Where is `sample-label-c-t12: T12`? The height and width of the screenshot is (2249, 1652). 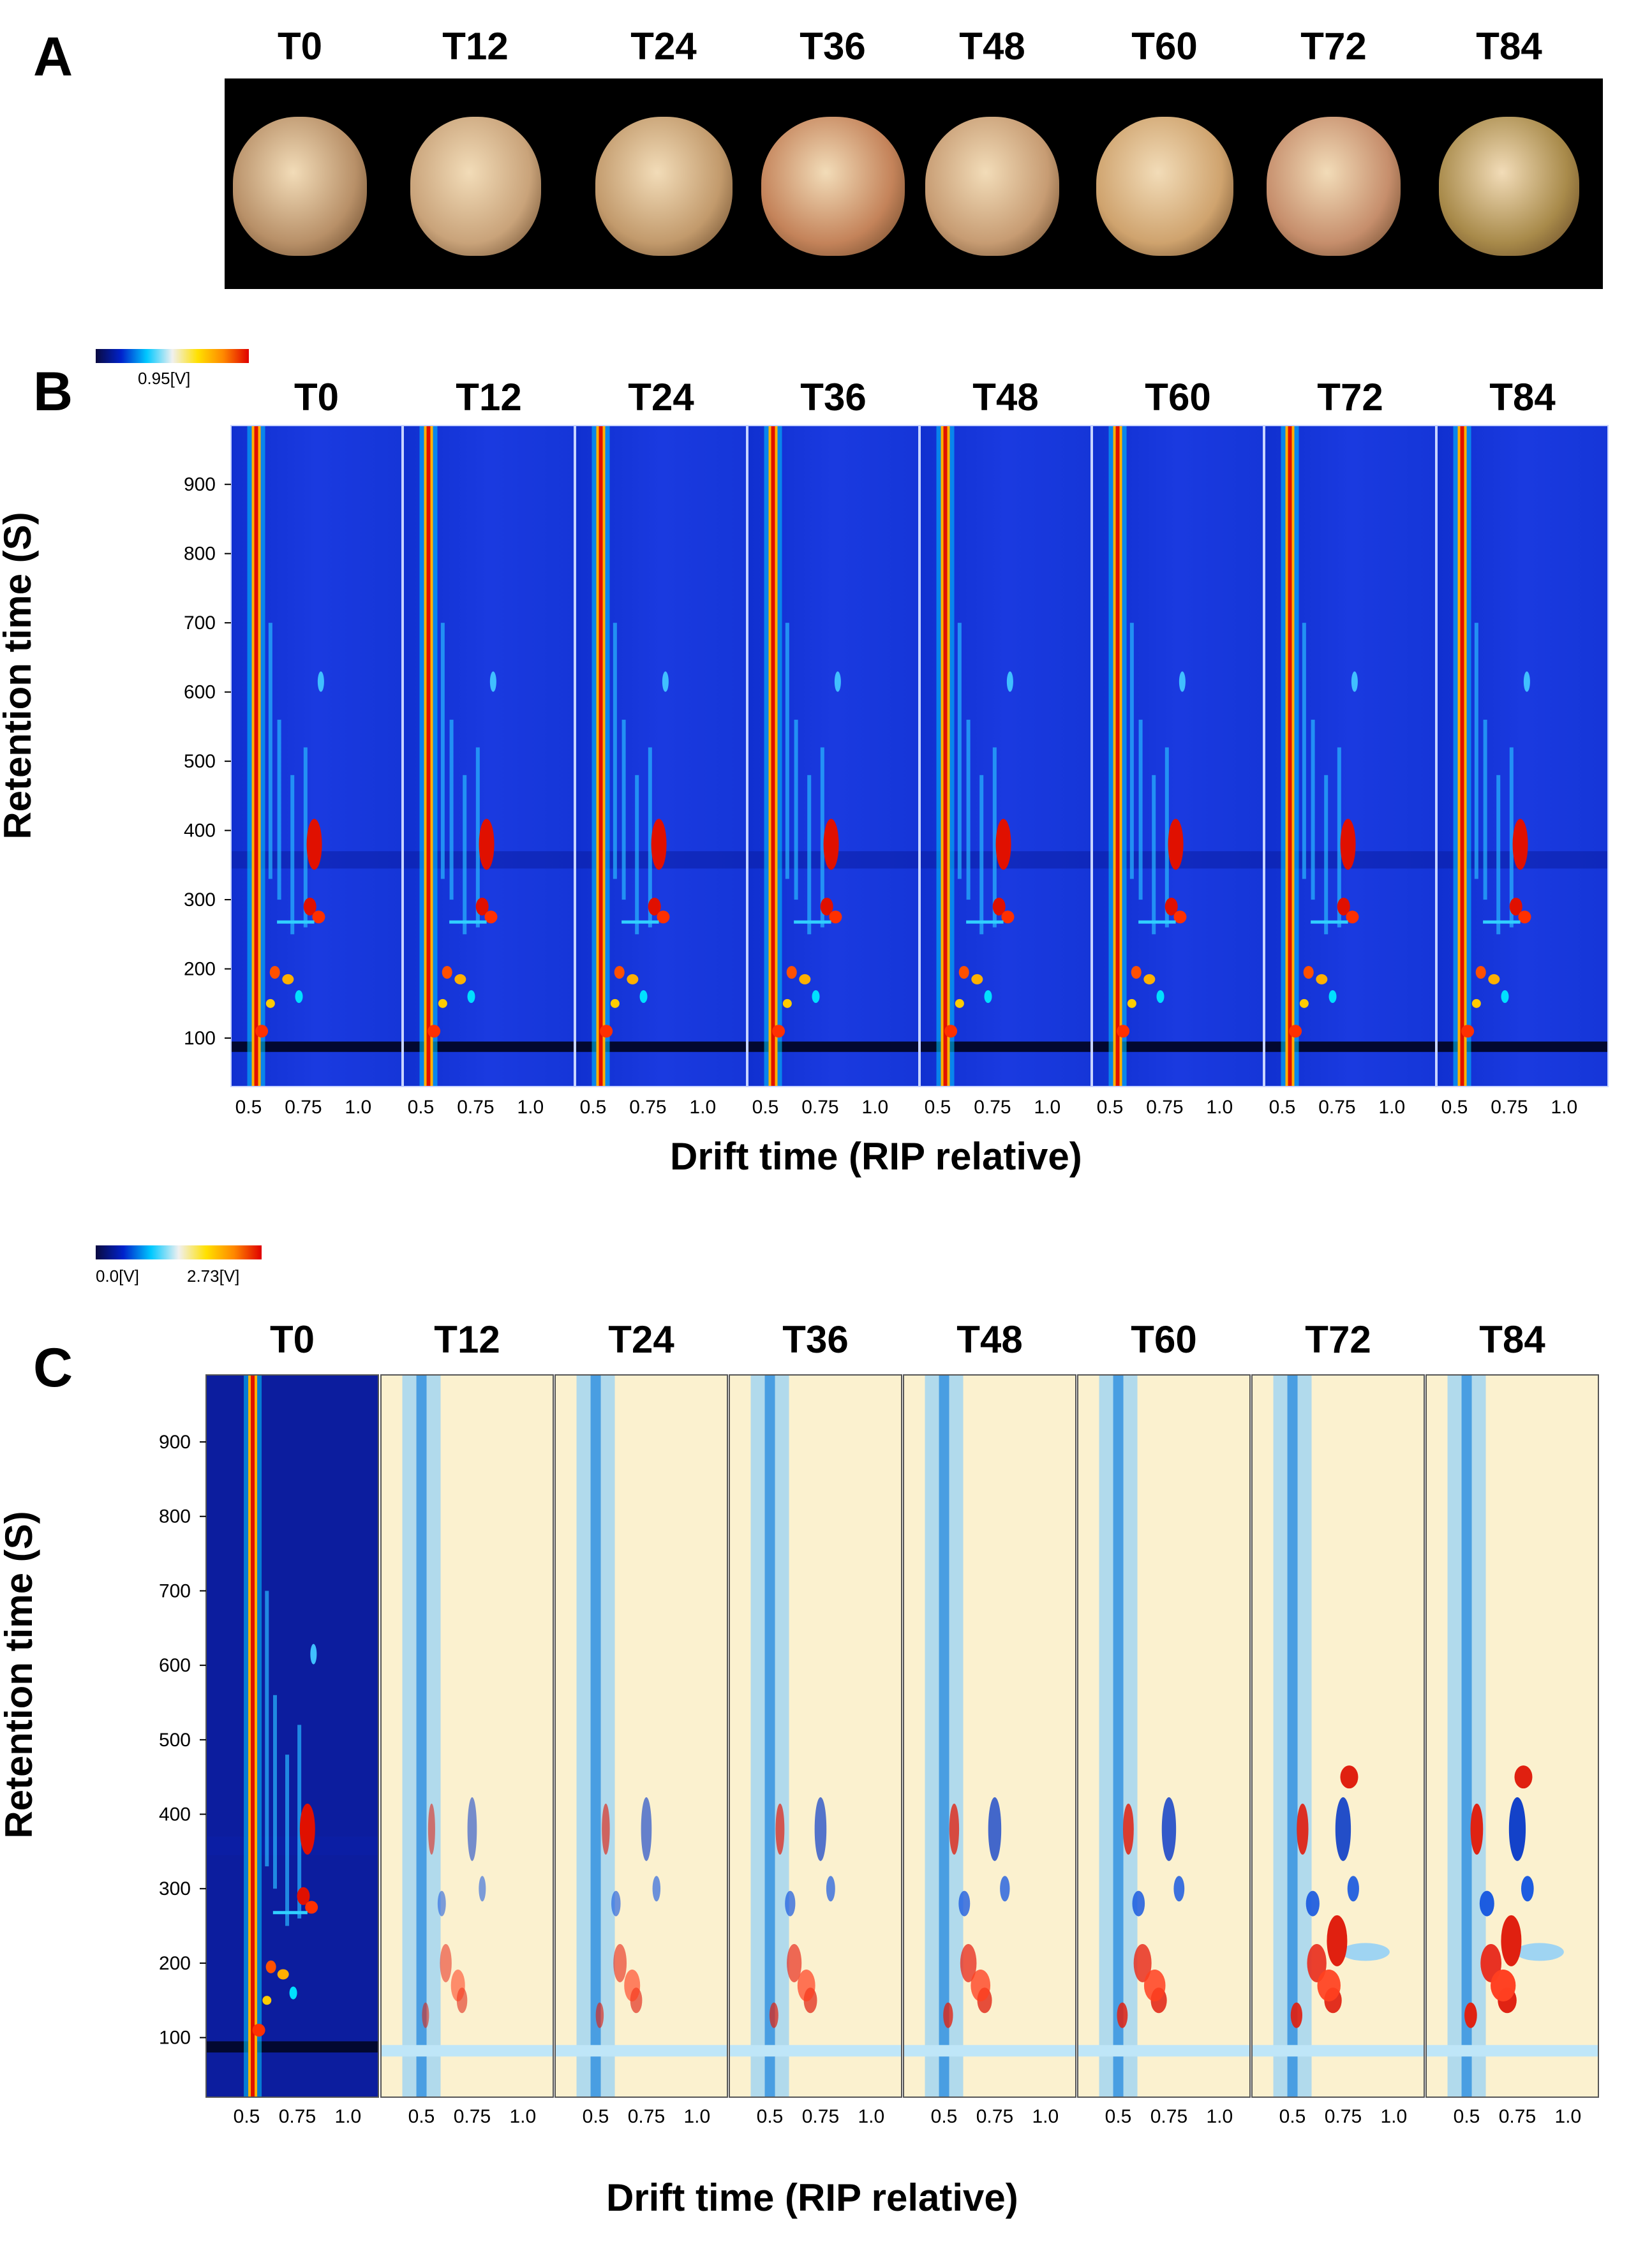
sample-label-c-t12: T12 is located at coordinates (467, 1340).